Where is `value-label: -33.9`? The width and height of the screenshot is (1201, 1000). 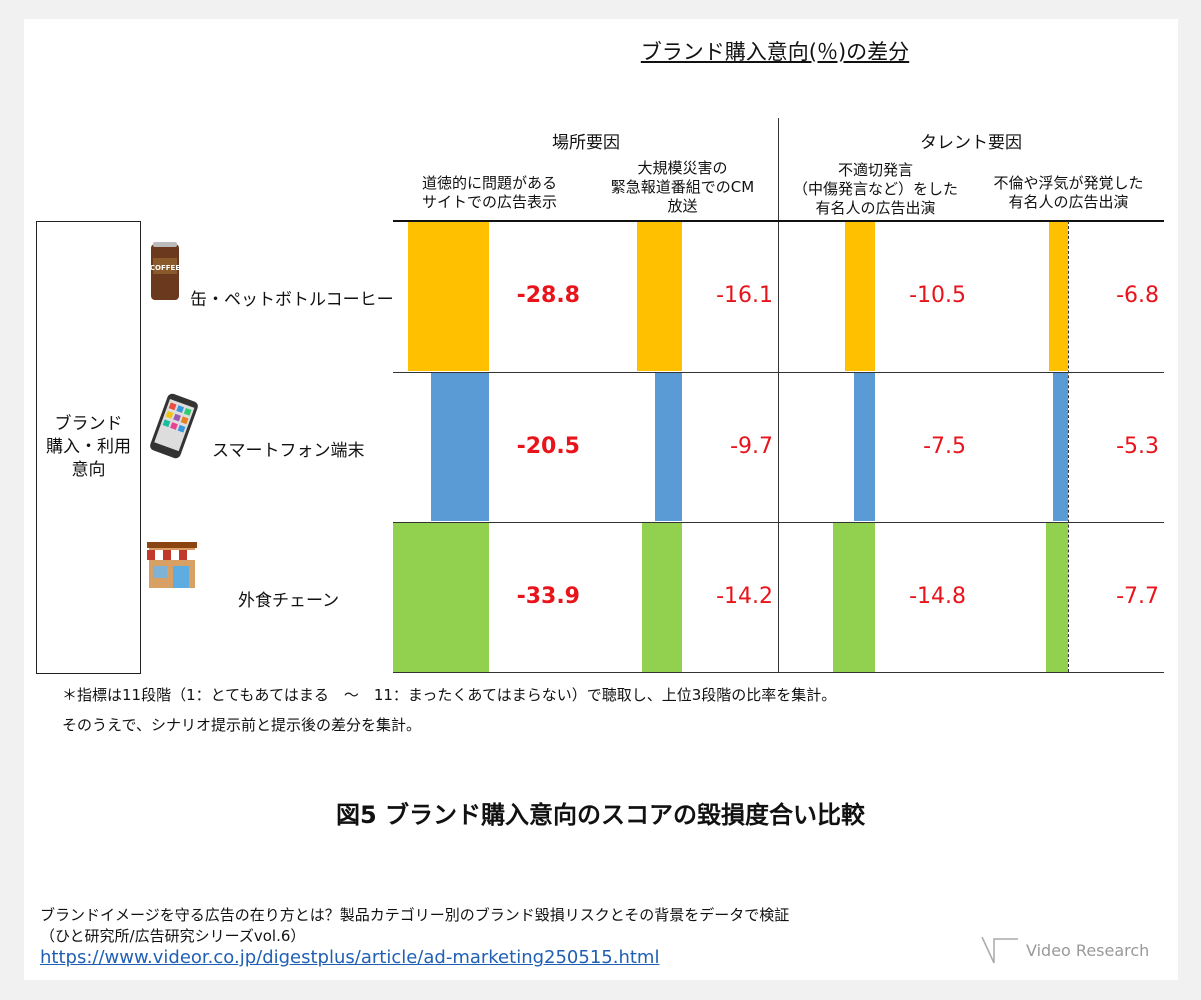 value-label: -33.9 is located at coordinates (548, 596).